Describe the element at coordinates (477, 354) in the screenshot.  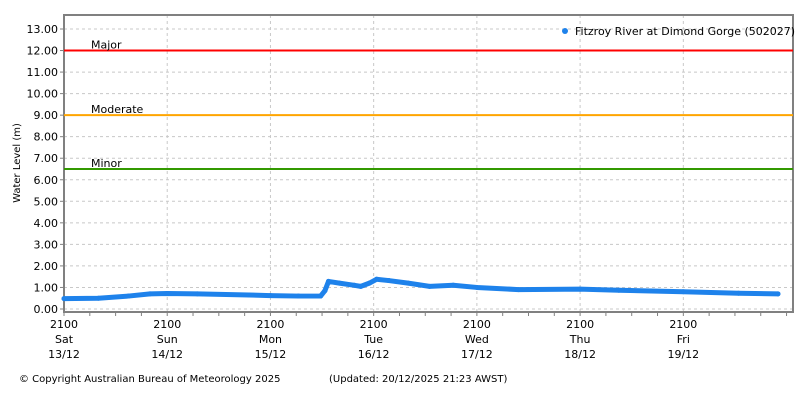
I see `x-tick-date: 17/12` at that location.